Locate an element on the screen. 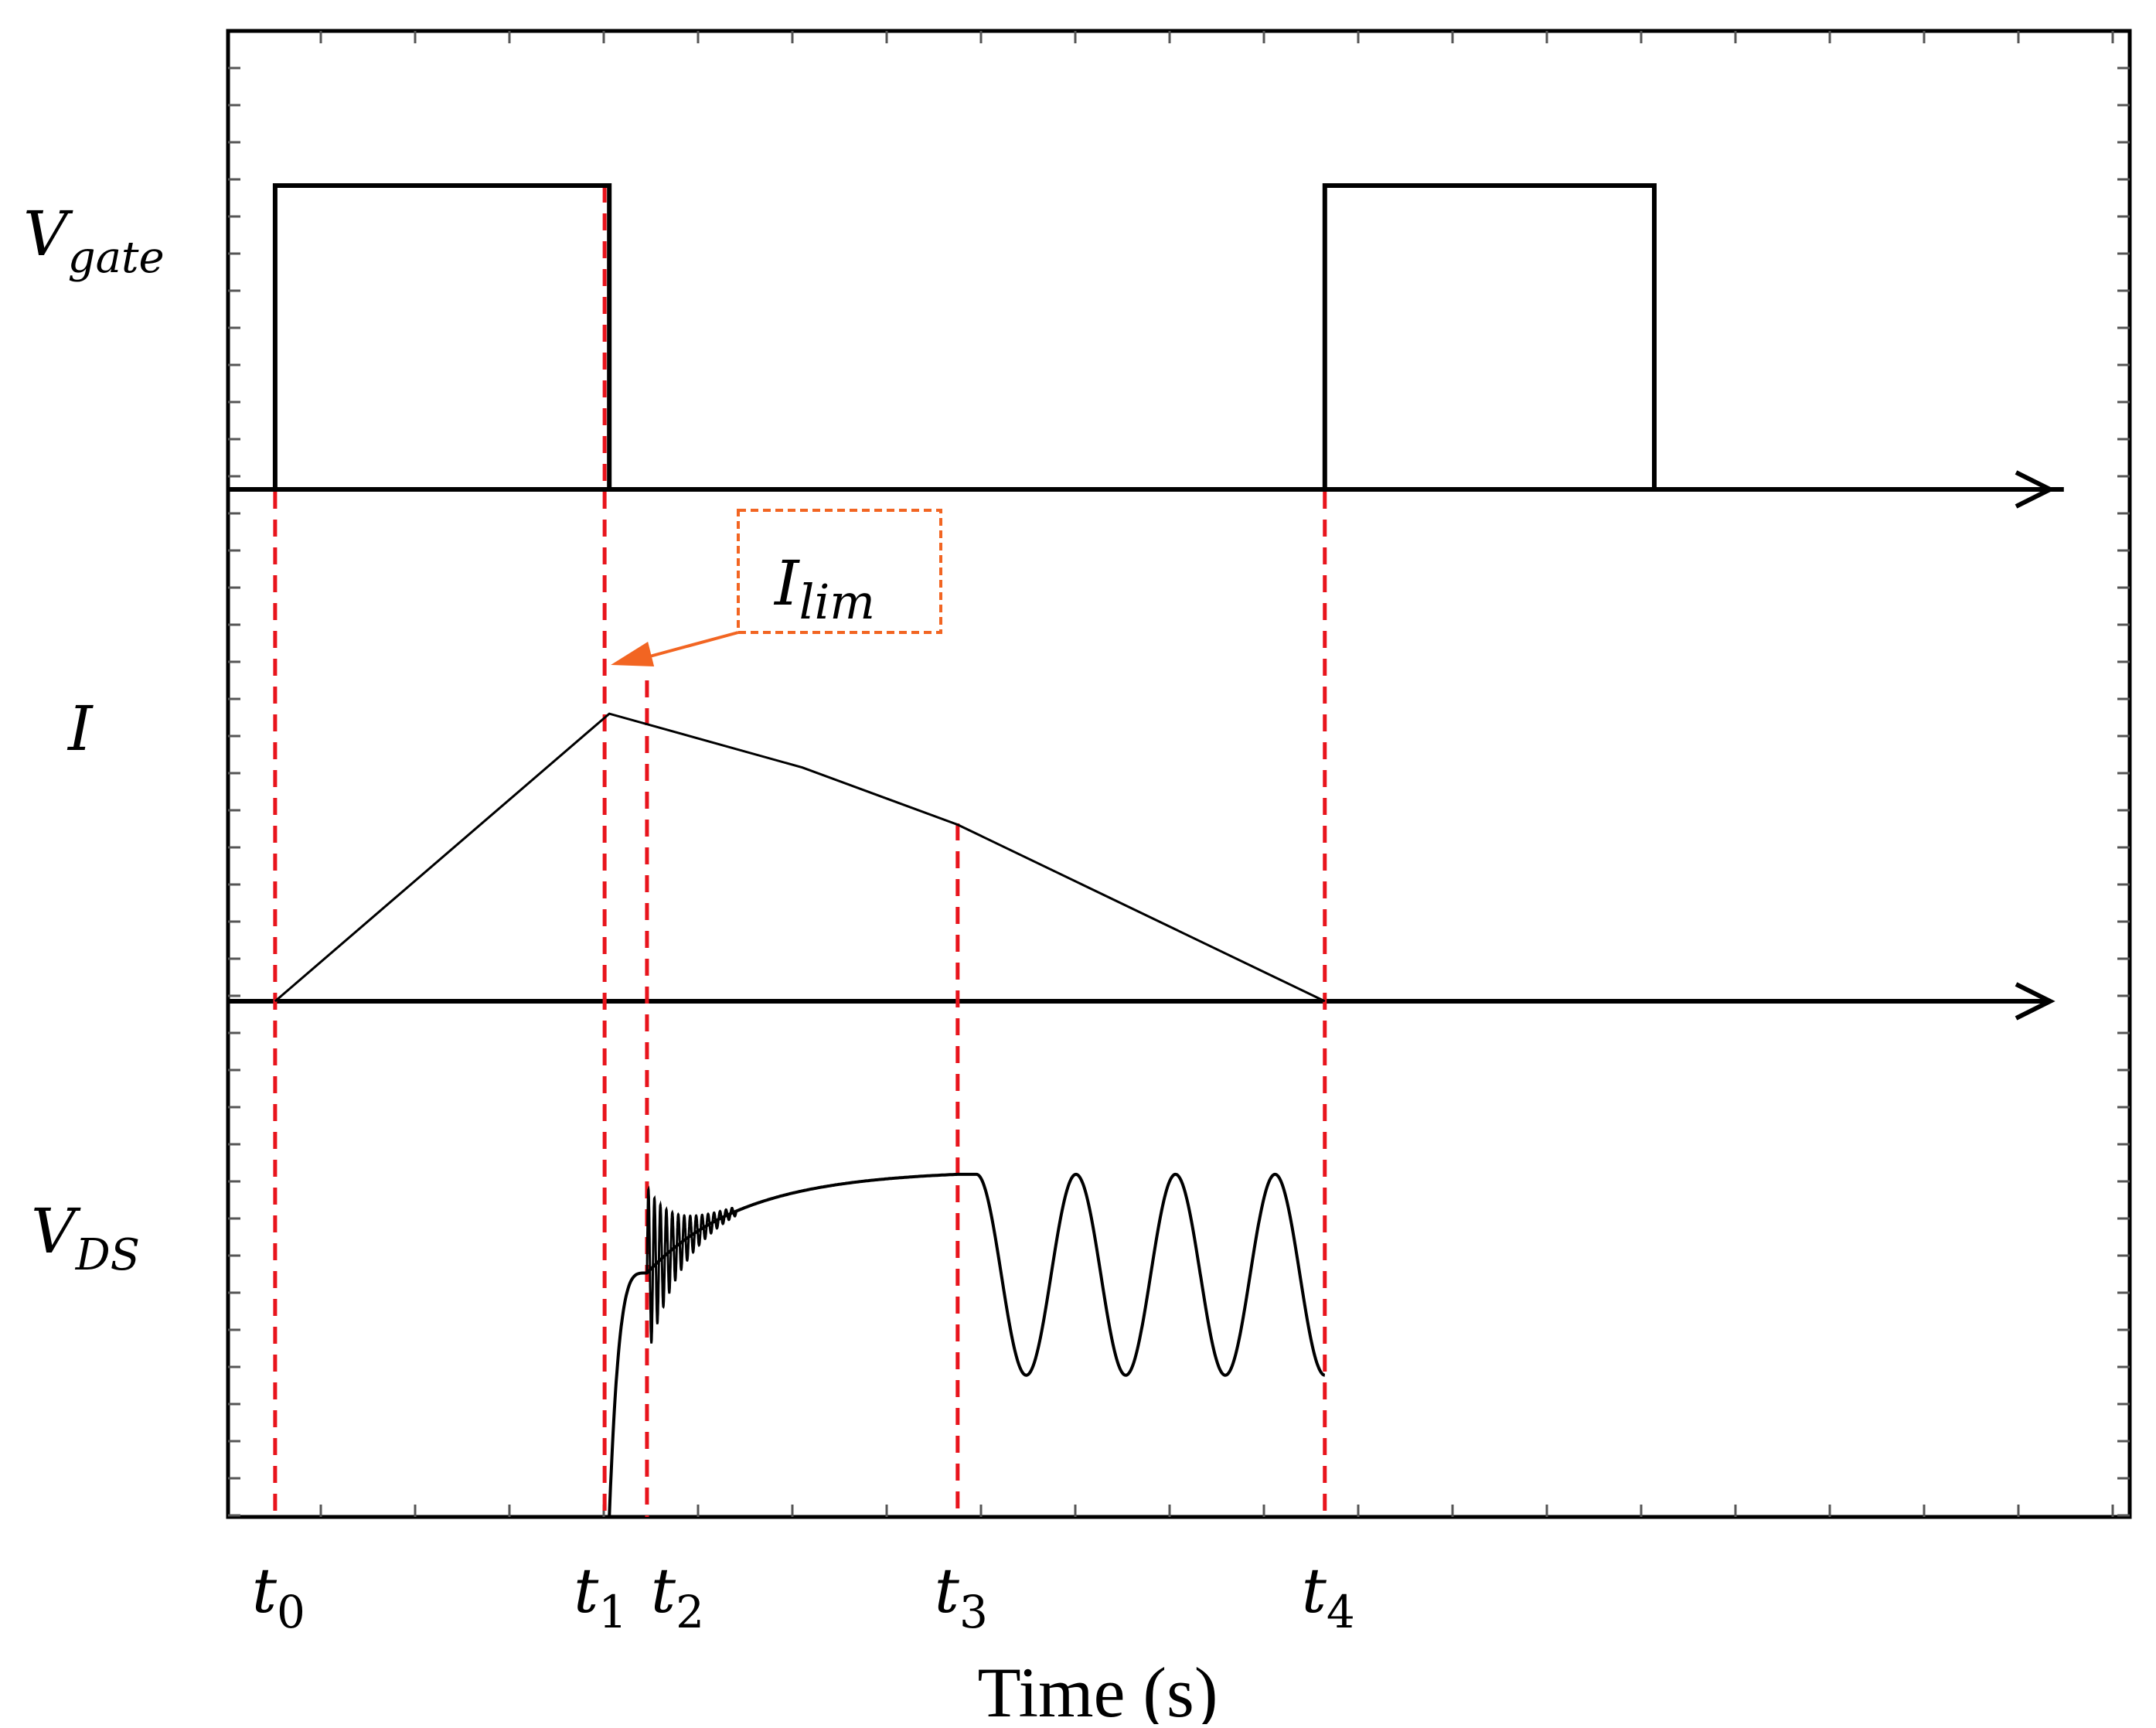 The width and height of the screenshot is (2156, 1728). trace-vds is located at coordinates (967, 1345).